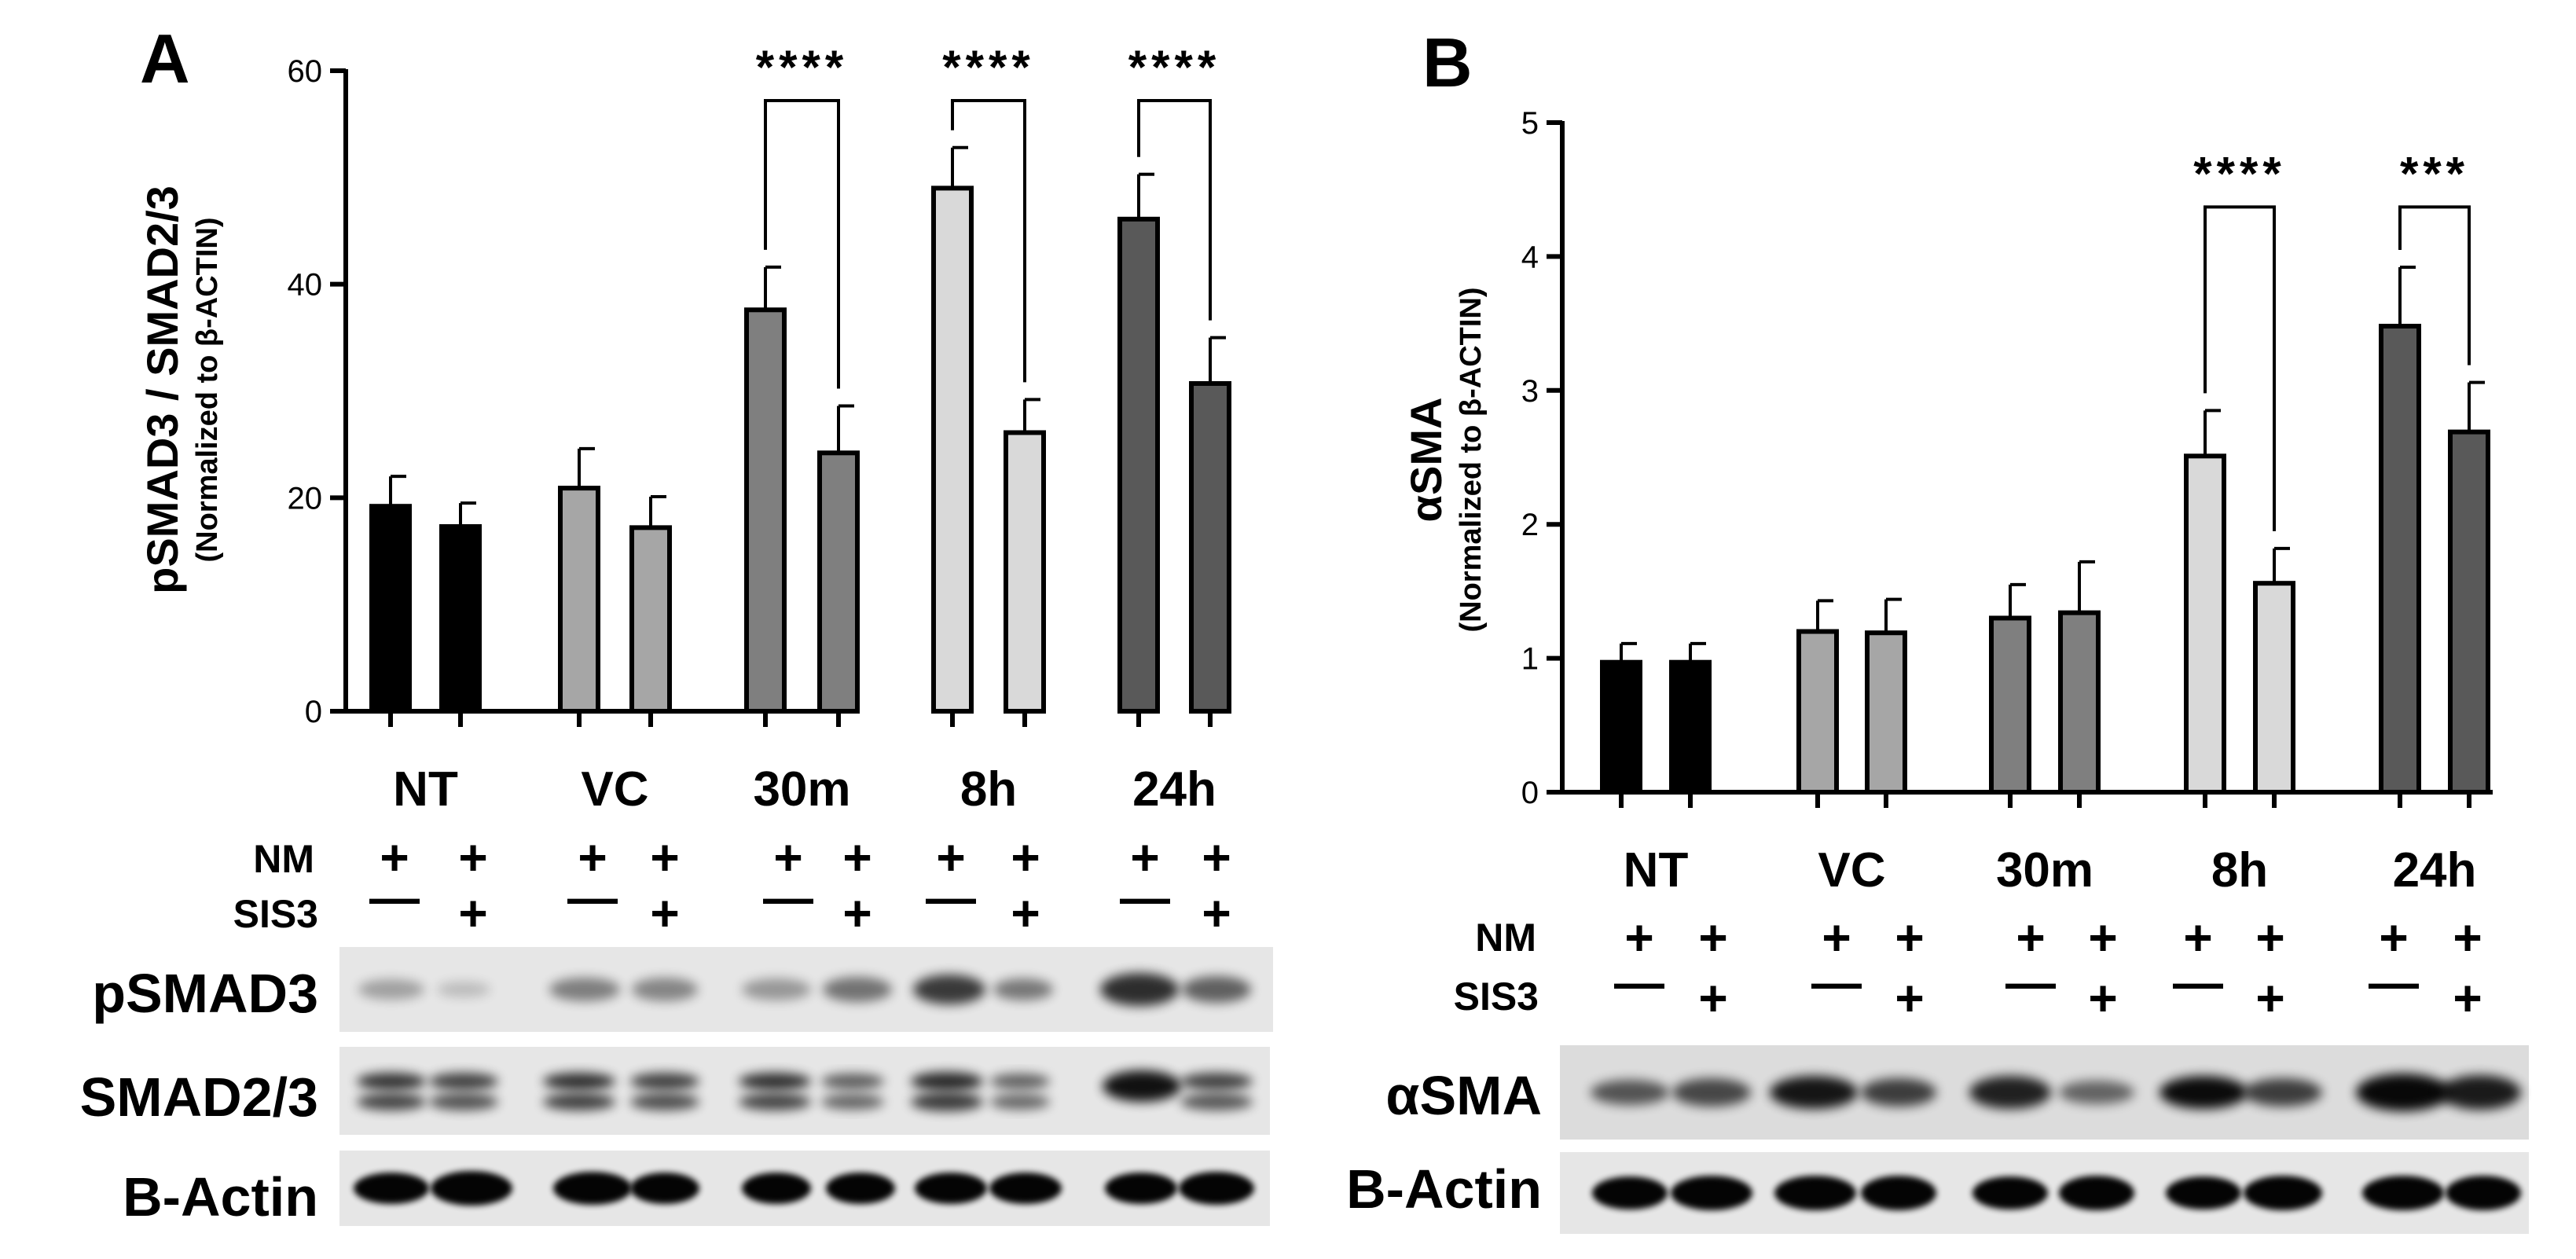 The image size is (2576, 1259). I want to click on nm-signs-b: + + + + + + + + + +, so click(2053, 937).